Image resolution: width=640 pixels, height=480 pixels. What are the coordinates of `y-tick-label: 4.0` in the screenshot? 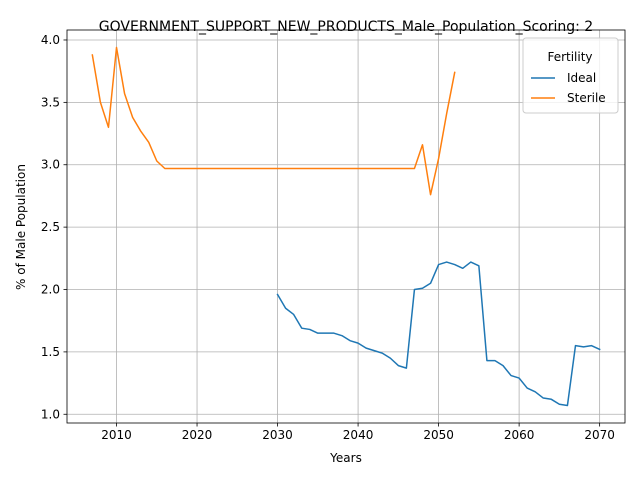 It's located at (50, 40).